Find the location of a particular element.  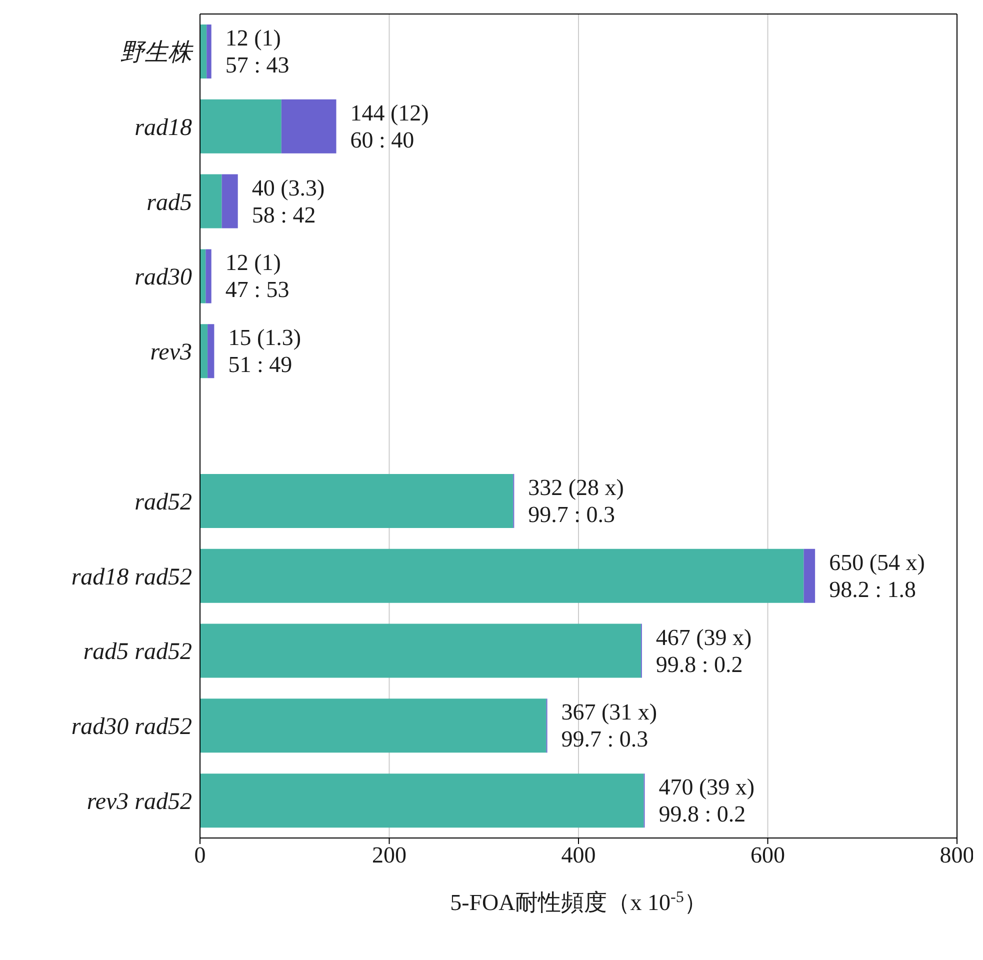

x-tick-label: 800 is located at coordinates (957, 855).